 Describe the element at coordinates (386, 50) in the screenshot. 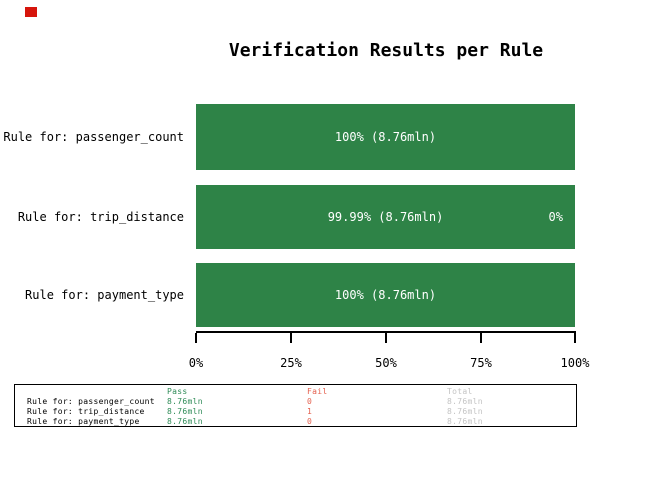

I see `chart-title: Verification Results per Rule` at that location.